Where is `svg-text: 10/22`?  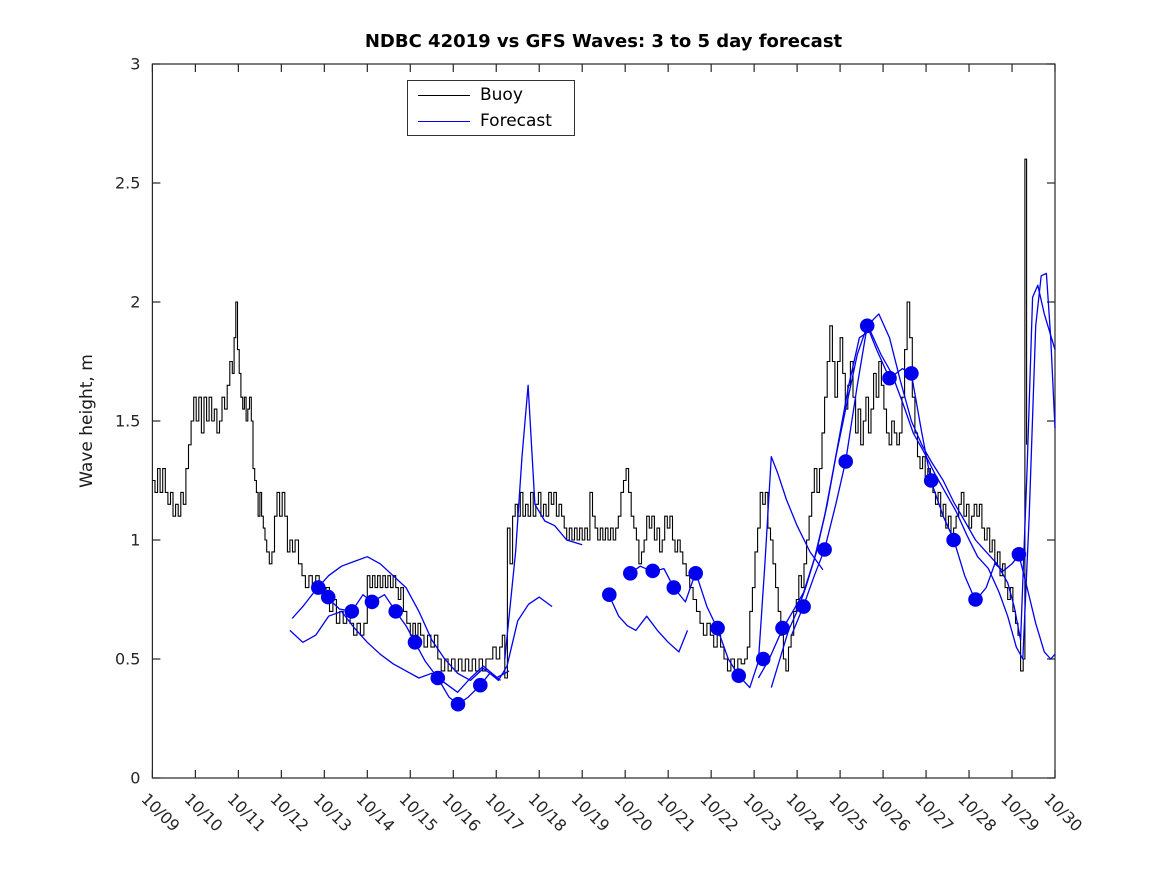 svg-text: 10/22 is located at coordinates (719, 812).